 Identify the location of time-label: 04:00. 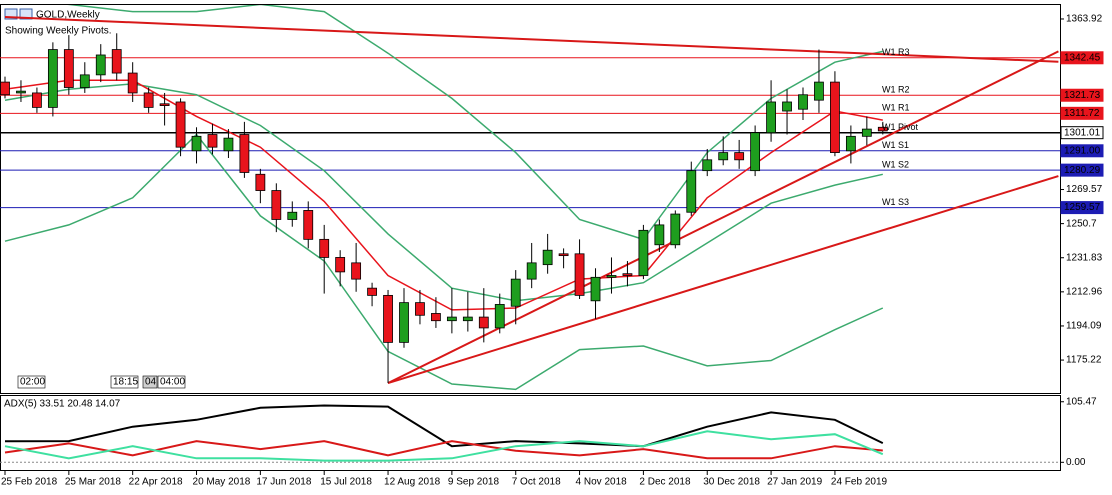
(172, 382).